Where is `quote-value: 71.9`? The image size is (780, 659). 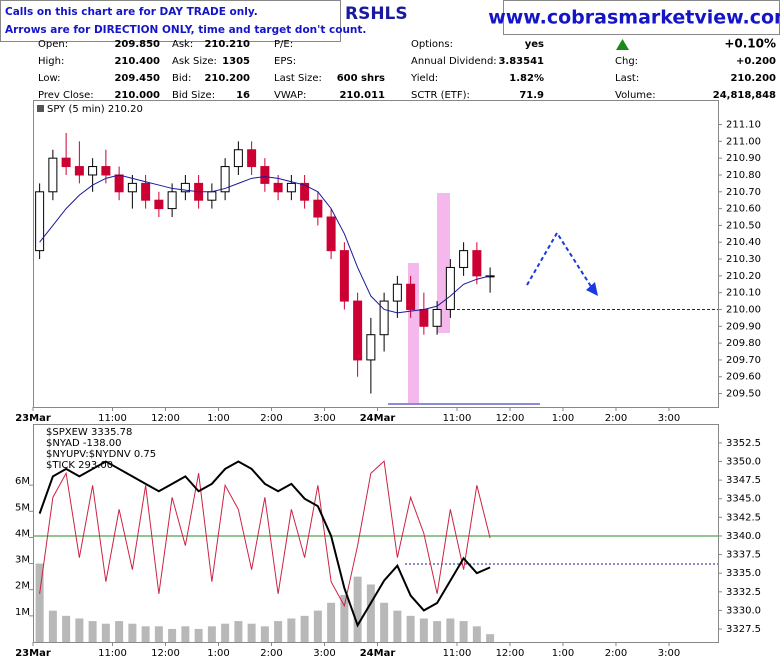 quote-value: 71.9 is located at coordinates (531, 95).